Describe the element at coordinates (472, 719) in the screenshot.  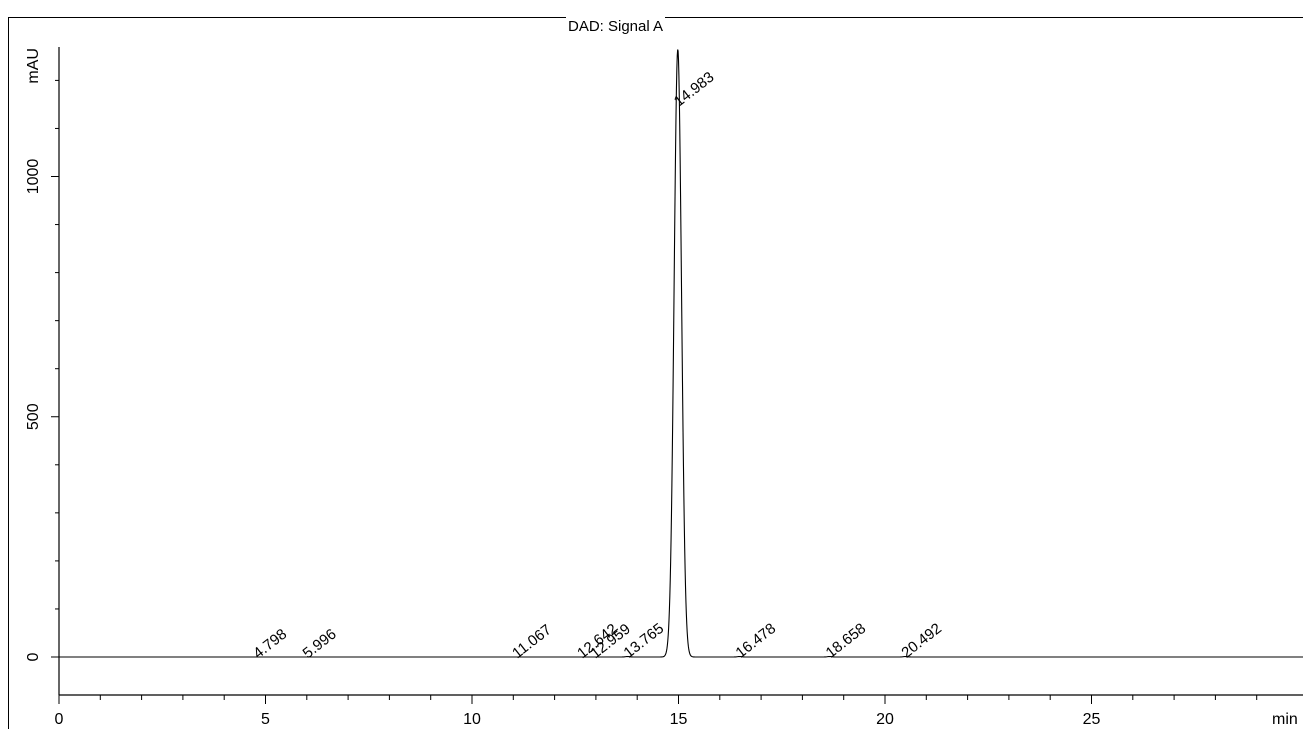
I see `x-tick-label: 10` at that location.